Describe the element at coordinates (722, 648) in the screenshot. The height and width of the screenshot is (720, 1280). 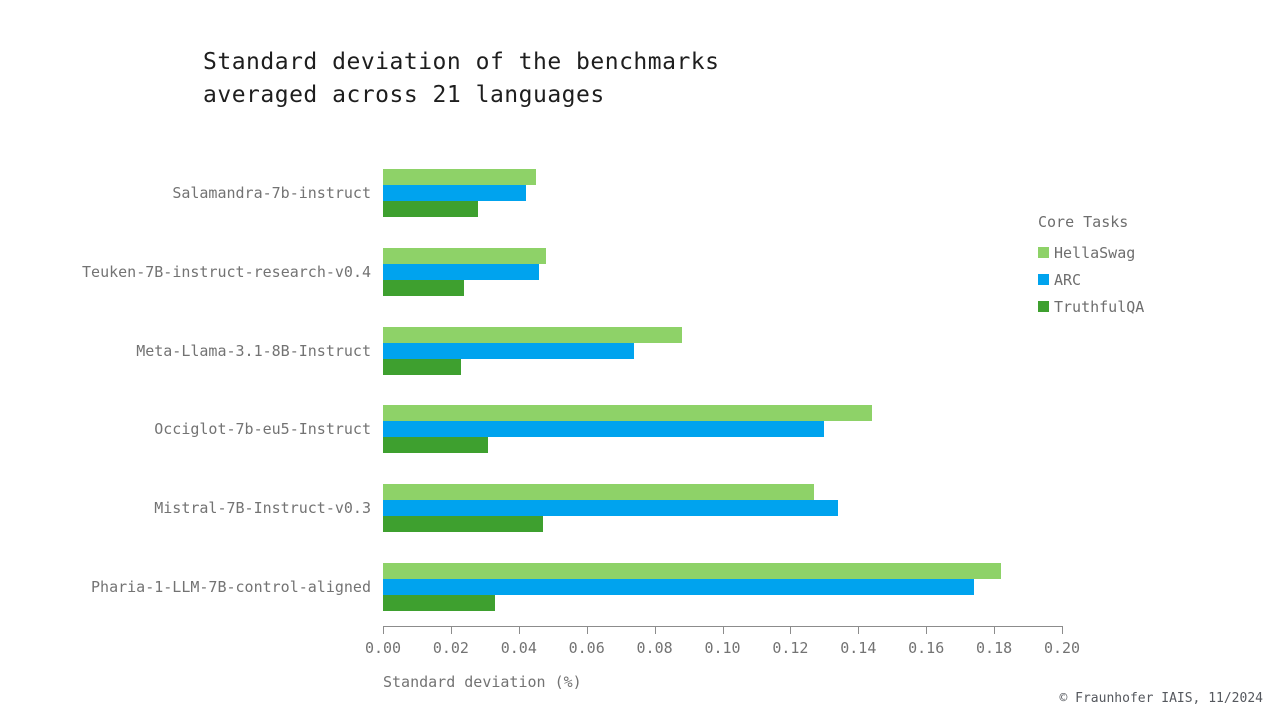
I see `x-axis-tick-label: 0.10` at that location.